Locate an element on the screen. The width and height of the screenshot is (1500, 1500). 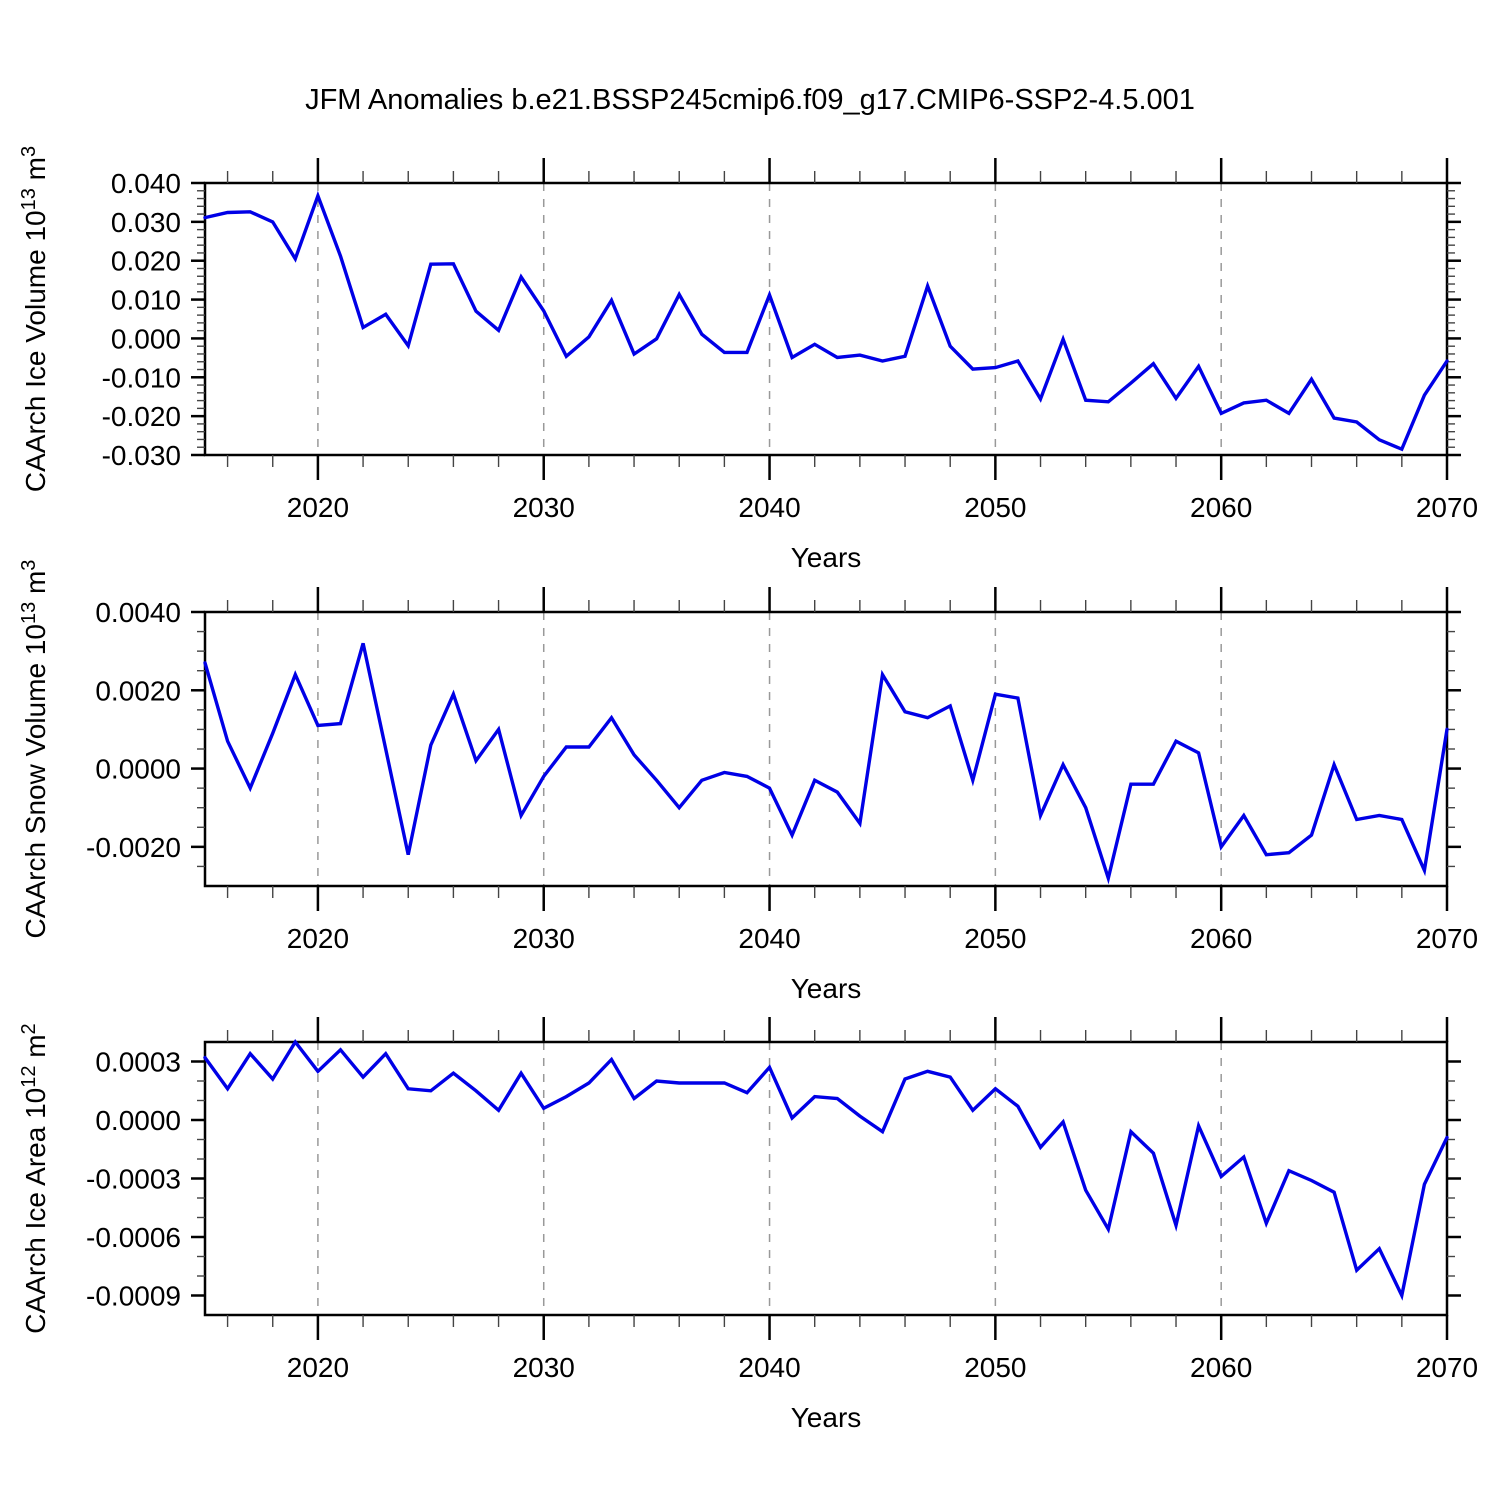
series-line-snow-volume is located at coordinates (826, 763).